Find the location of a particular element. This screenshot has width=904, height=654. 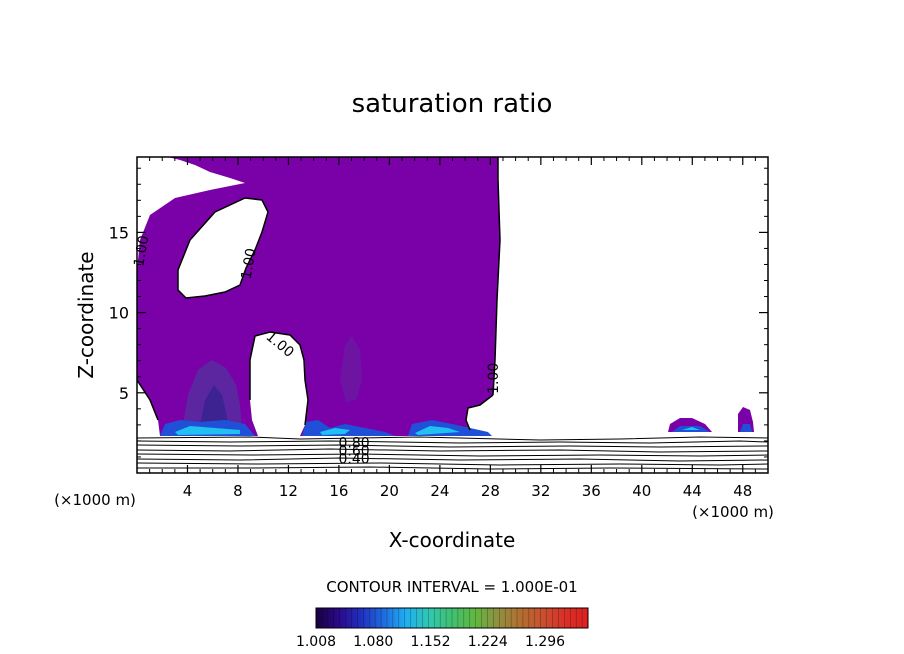

x-tick-label: 36 is located at coordinates (591, 491).